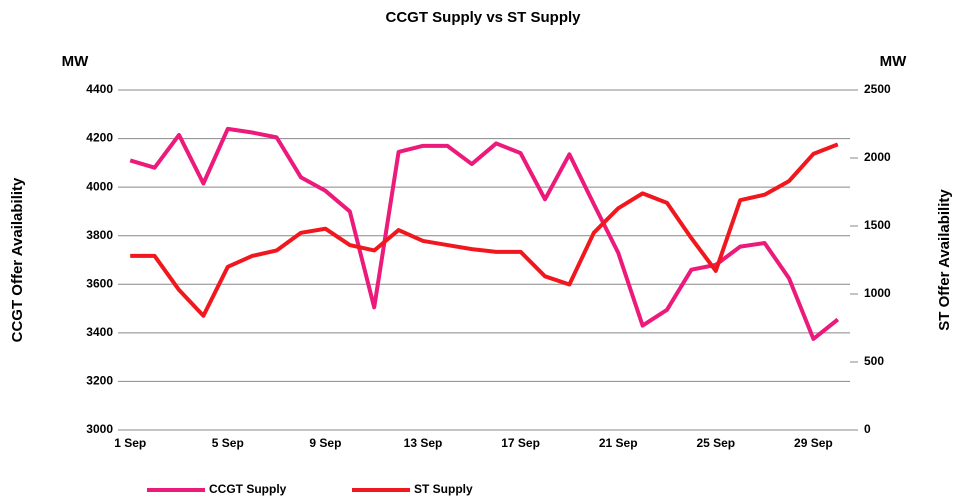  What do you see at coordinates (877, 225) in the screenshot?
I see `y2-tick-label: 1500` at bounding box center [877, 225].